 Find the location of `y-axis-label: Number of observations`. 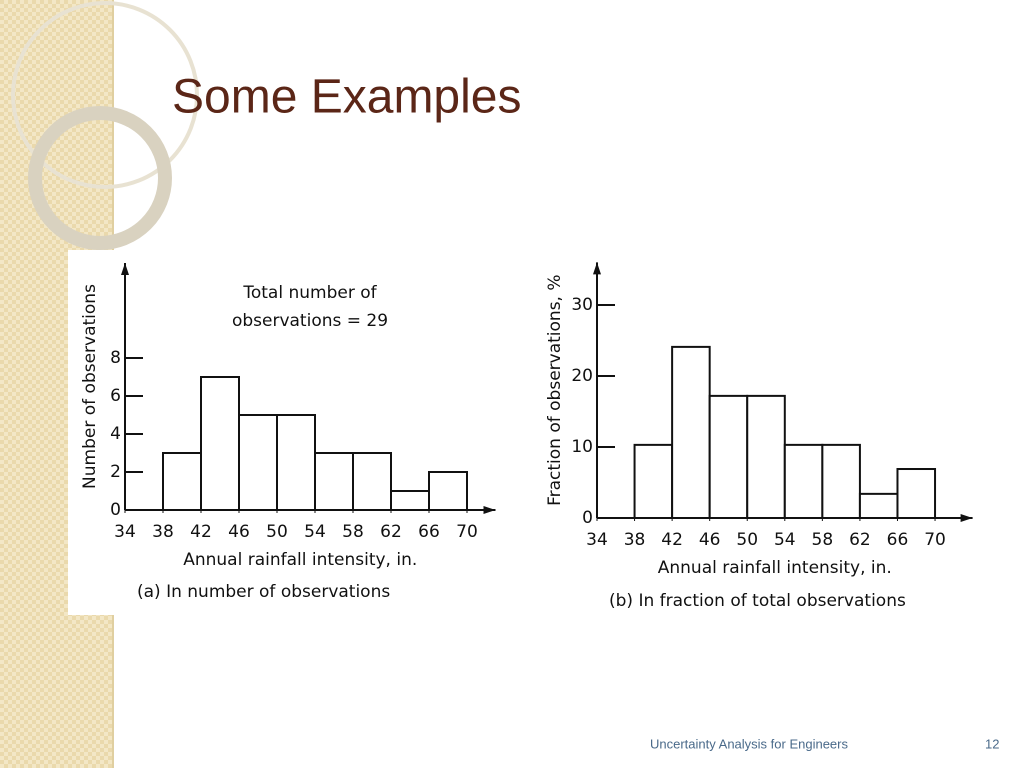

y-axis-label: Number of observations is located at coordinates (90, 386).